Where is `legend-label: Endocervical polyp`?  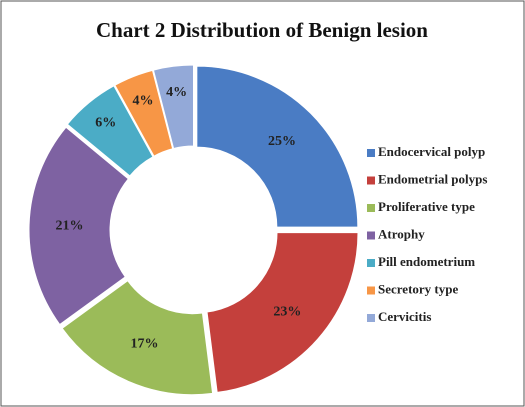 legend-label: Endocervical polyp is located at coordinates (431, 151).